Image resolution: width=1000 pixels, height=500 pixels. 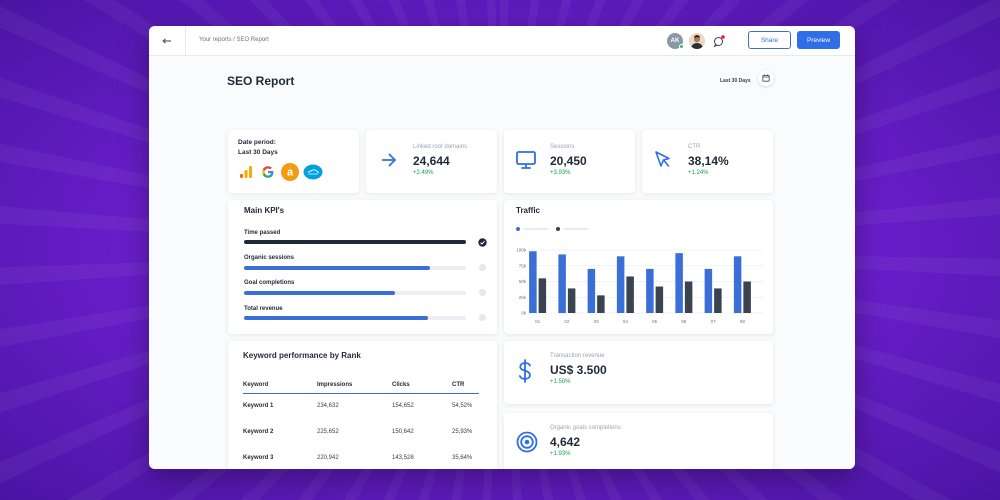 What do you see at coordinates (707, 161) in the screenshot?
I see `metric-card-ctr: CTR 38,14% +1.24%` at bounding box center [707, 161].